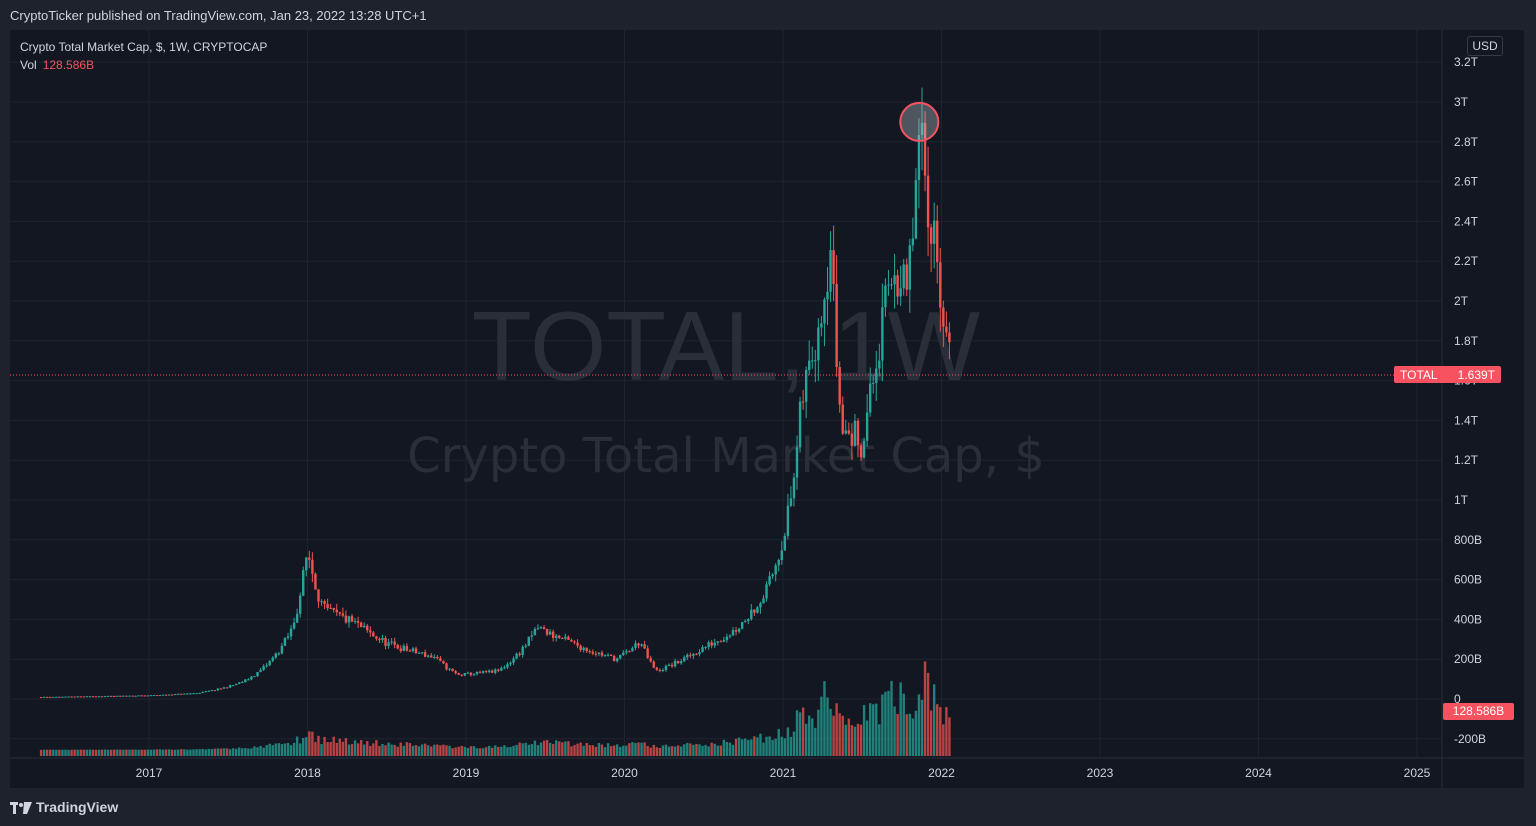  Describe the element at coordinates (77, 807) in the screenshot. I see `tradingview-brand: TradingView` at that location.